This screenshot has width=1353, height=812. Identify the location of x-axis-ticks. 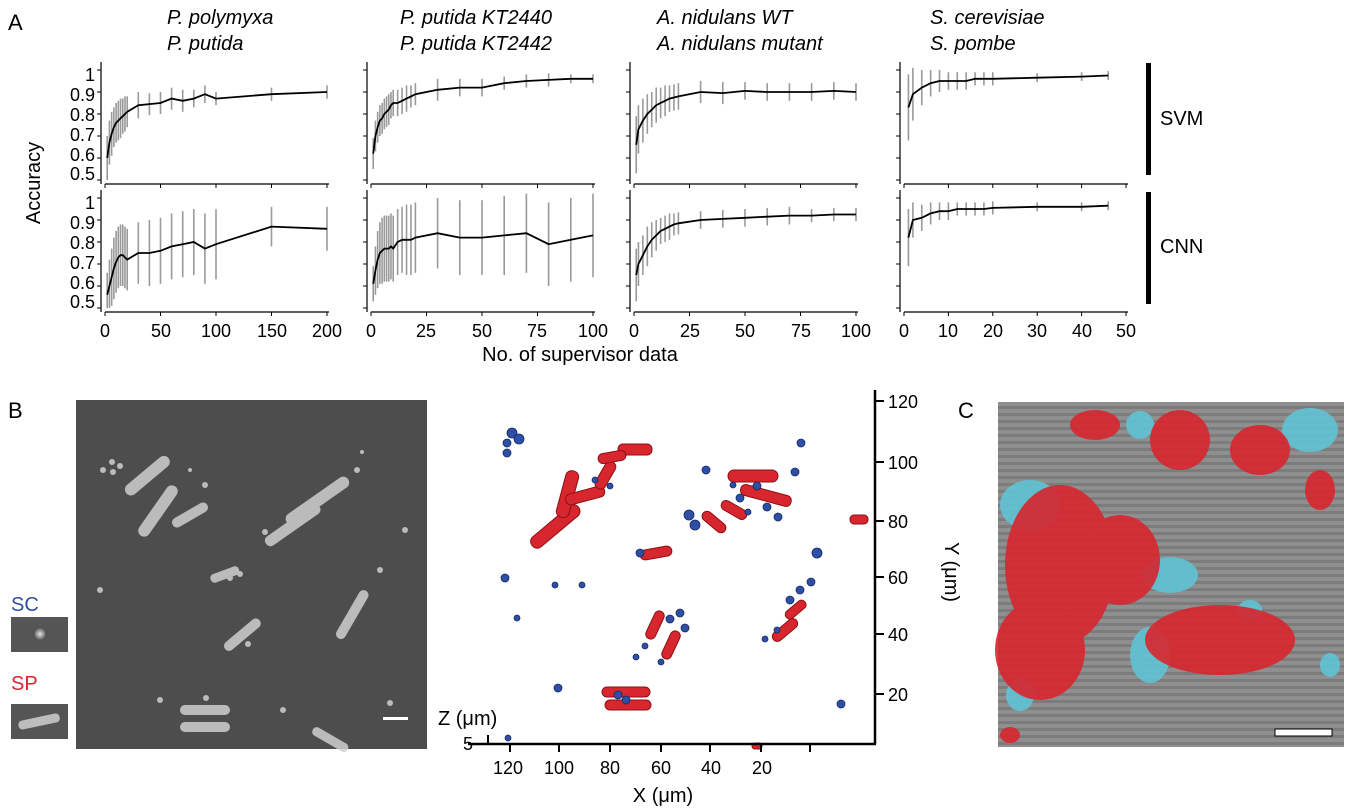
(660, 748).